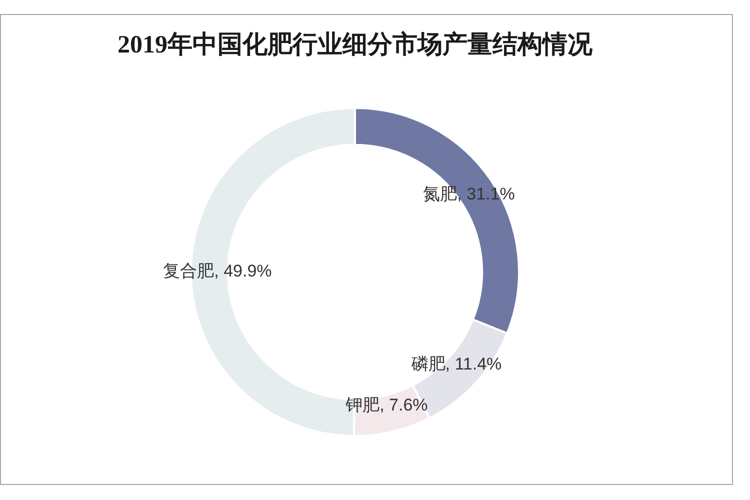 The width and height of the screenshot is (750, 500). Describe the element at coordinates (386, 405) in the screenshot. I see `slice-label: 钾肥, 7.6%` at that location.